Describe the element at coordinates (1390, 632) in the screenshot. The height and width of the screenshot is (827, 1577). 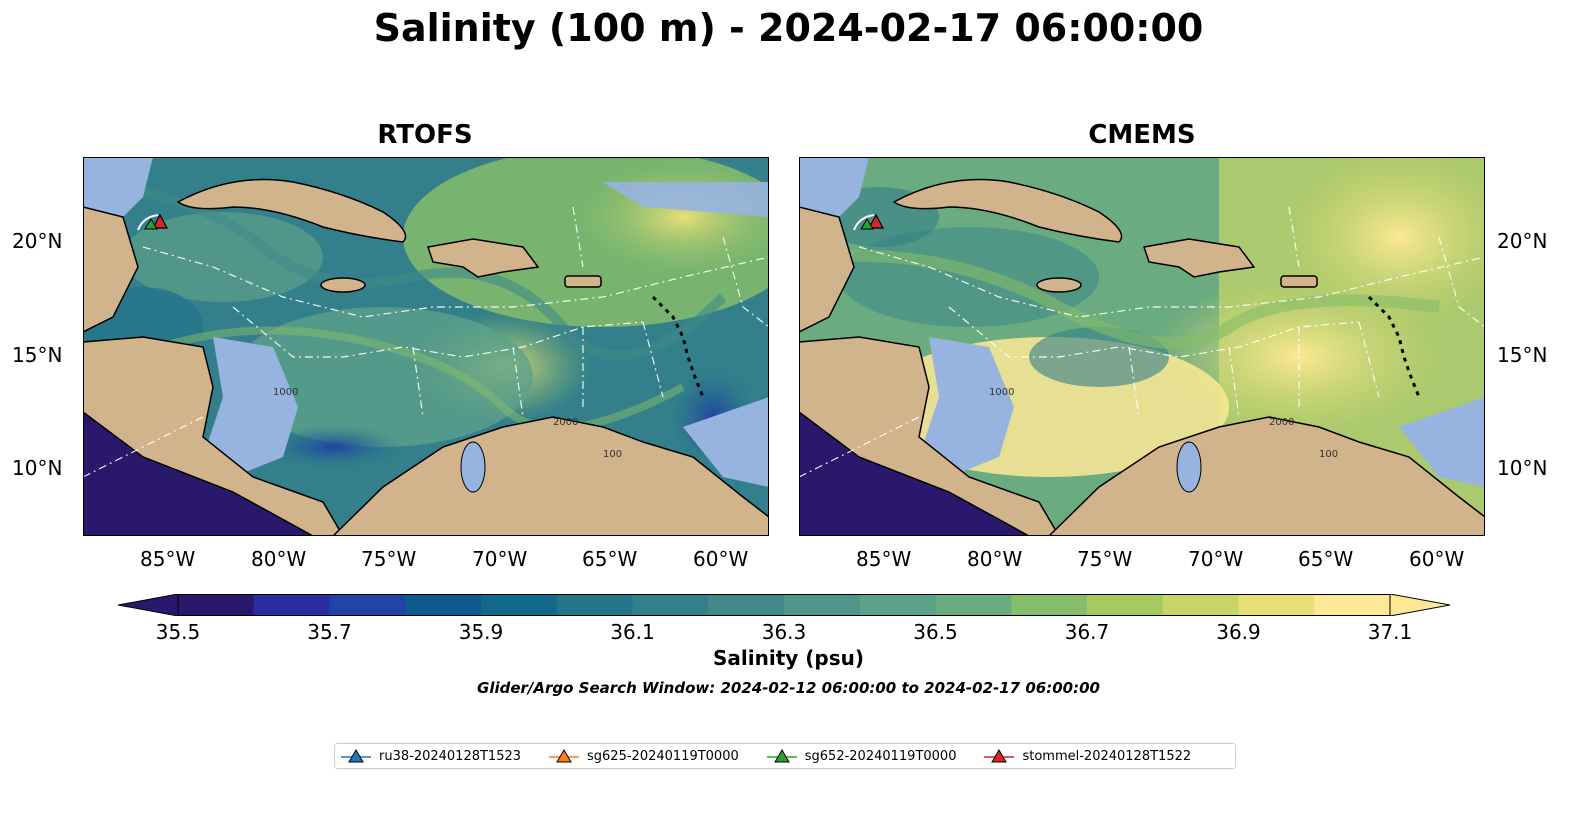
I see `colorbar-tick-label: 37.1` at that location.